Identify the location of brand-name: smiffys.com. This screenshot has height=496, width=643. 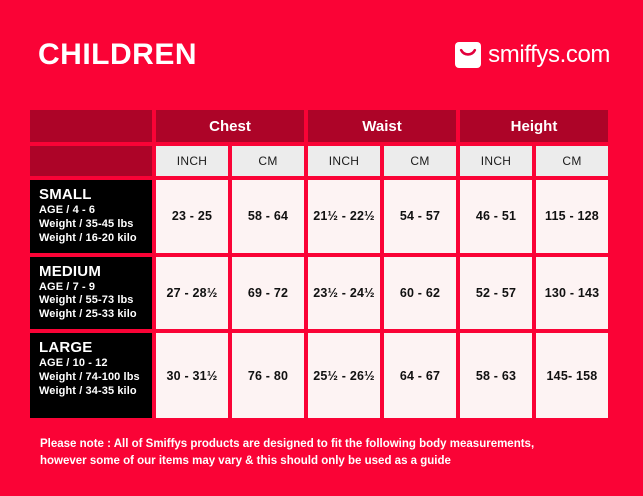
(549, 54).